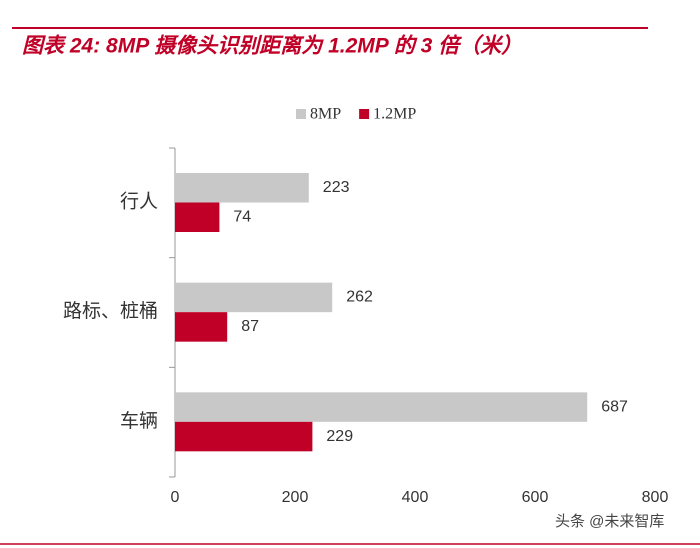  Describe the element at coordinates (250, 326) in the screenshot. I see `value-label: 87` at that location.